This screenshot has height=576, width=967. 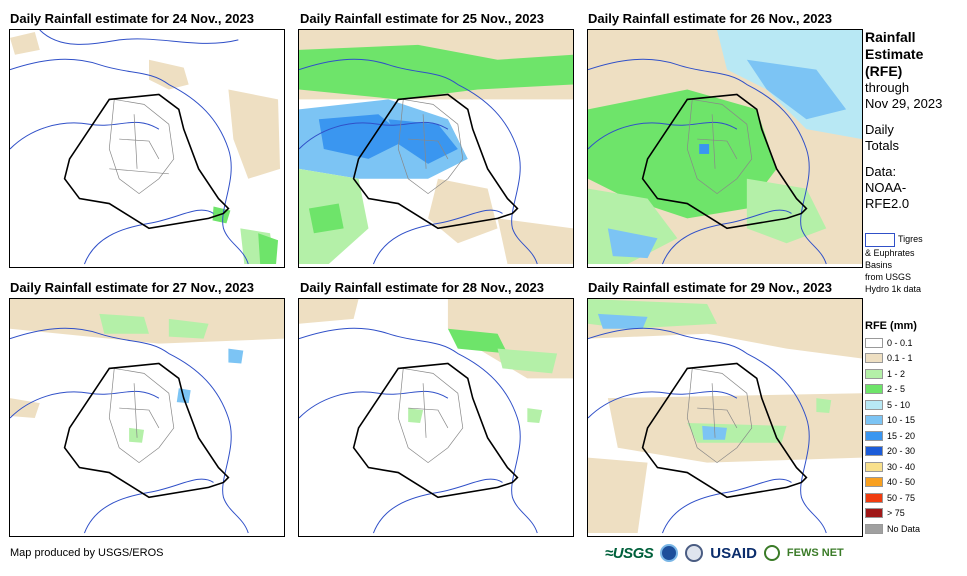 What do you see at coordinates (815, 553) in the screenshot?
I see `fews-net-logo: FEWS NET` at bounding box center [815, 553].